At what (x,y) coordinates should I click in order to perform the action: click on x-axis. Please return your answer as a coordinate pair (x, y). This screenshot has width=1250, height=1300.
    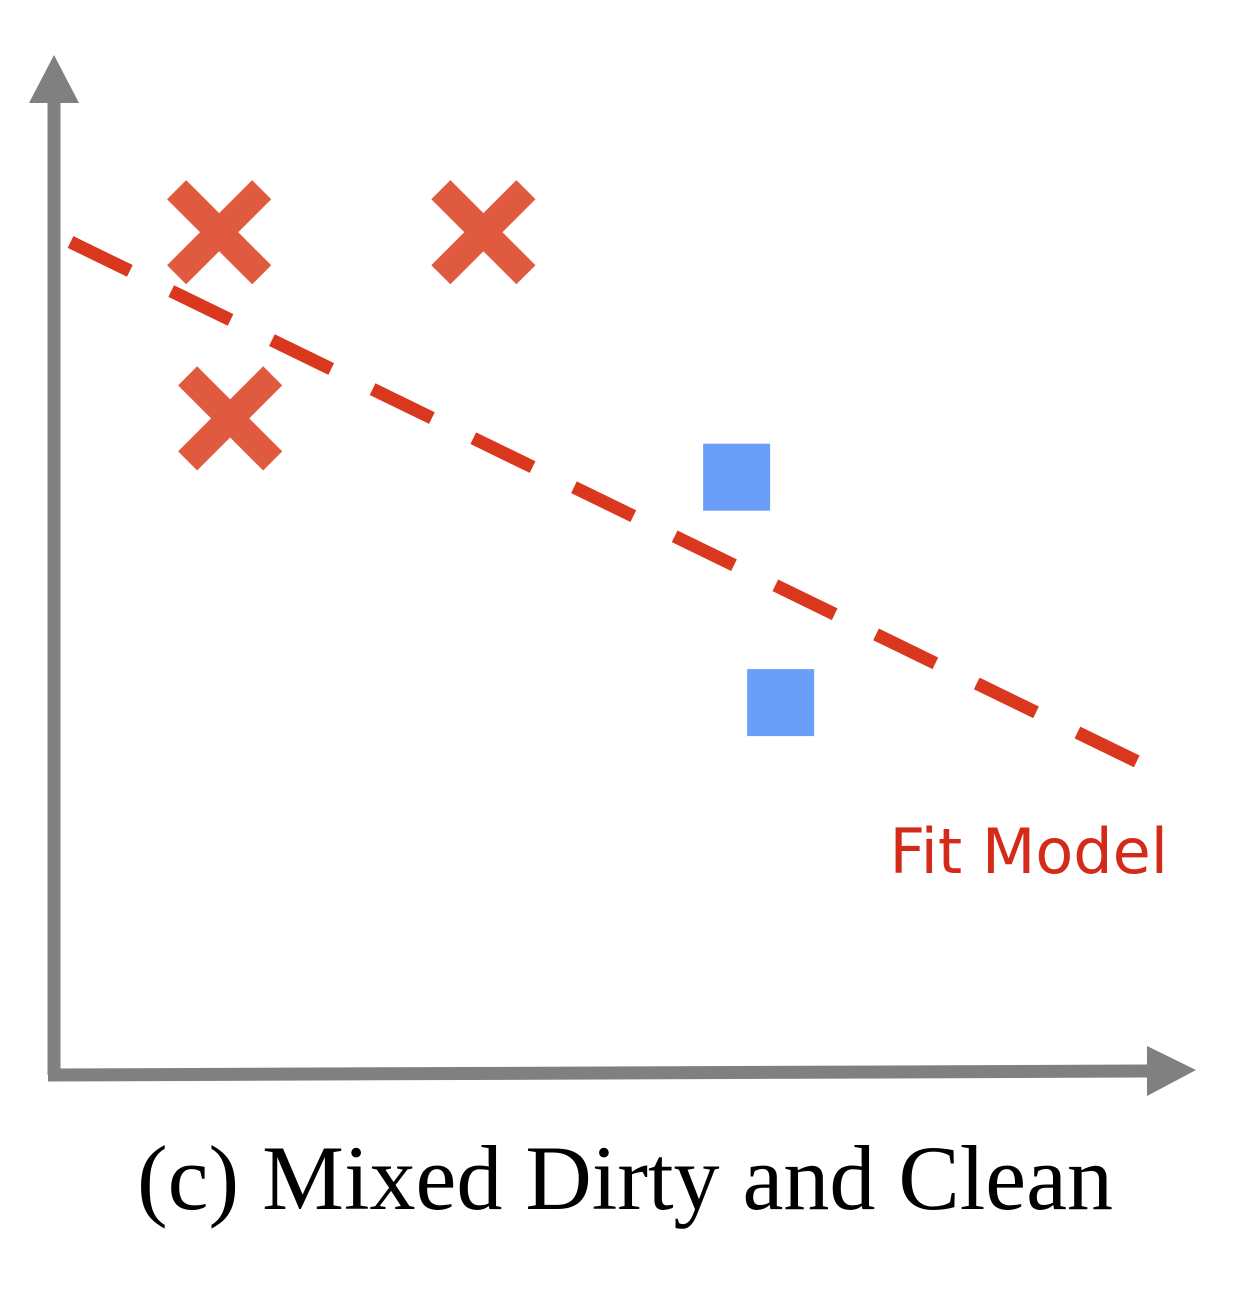
    Looking at the image, I should click on (601, 1073).